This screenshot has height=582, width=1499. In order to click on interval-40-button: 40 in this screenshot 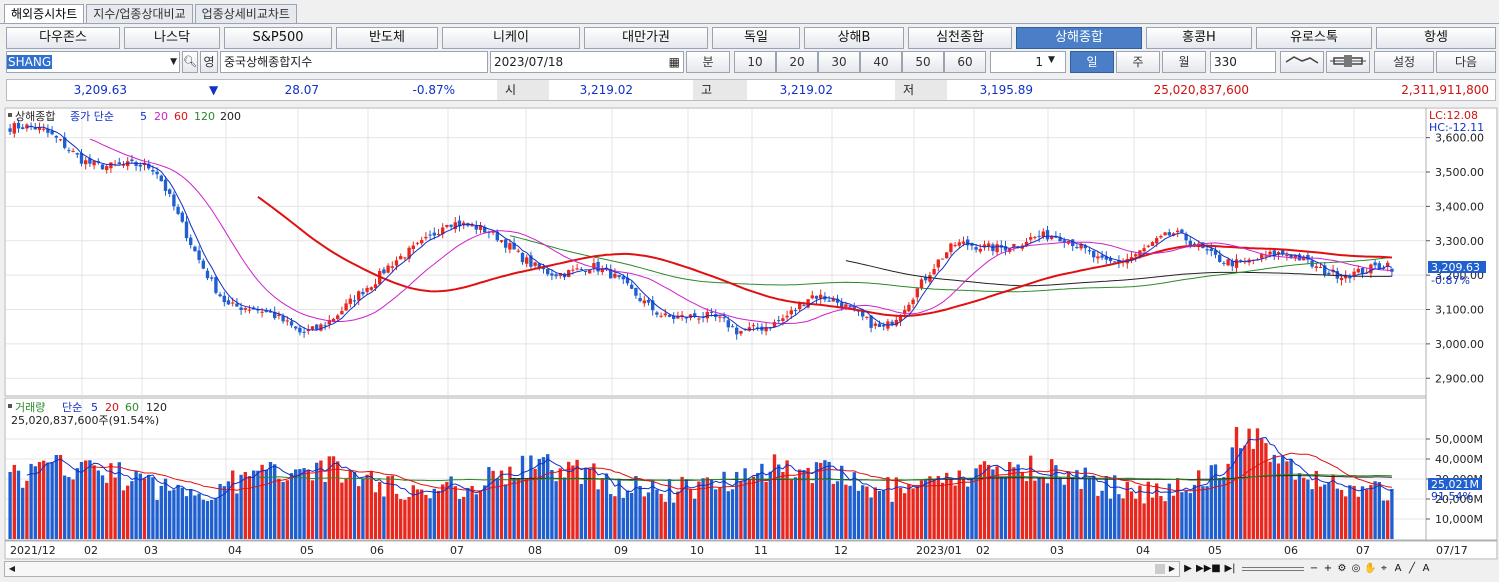, I will do `click(881, 62)`.